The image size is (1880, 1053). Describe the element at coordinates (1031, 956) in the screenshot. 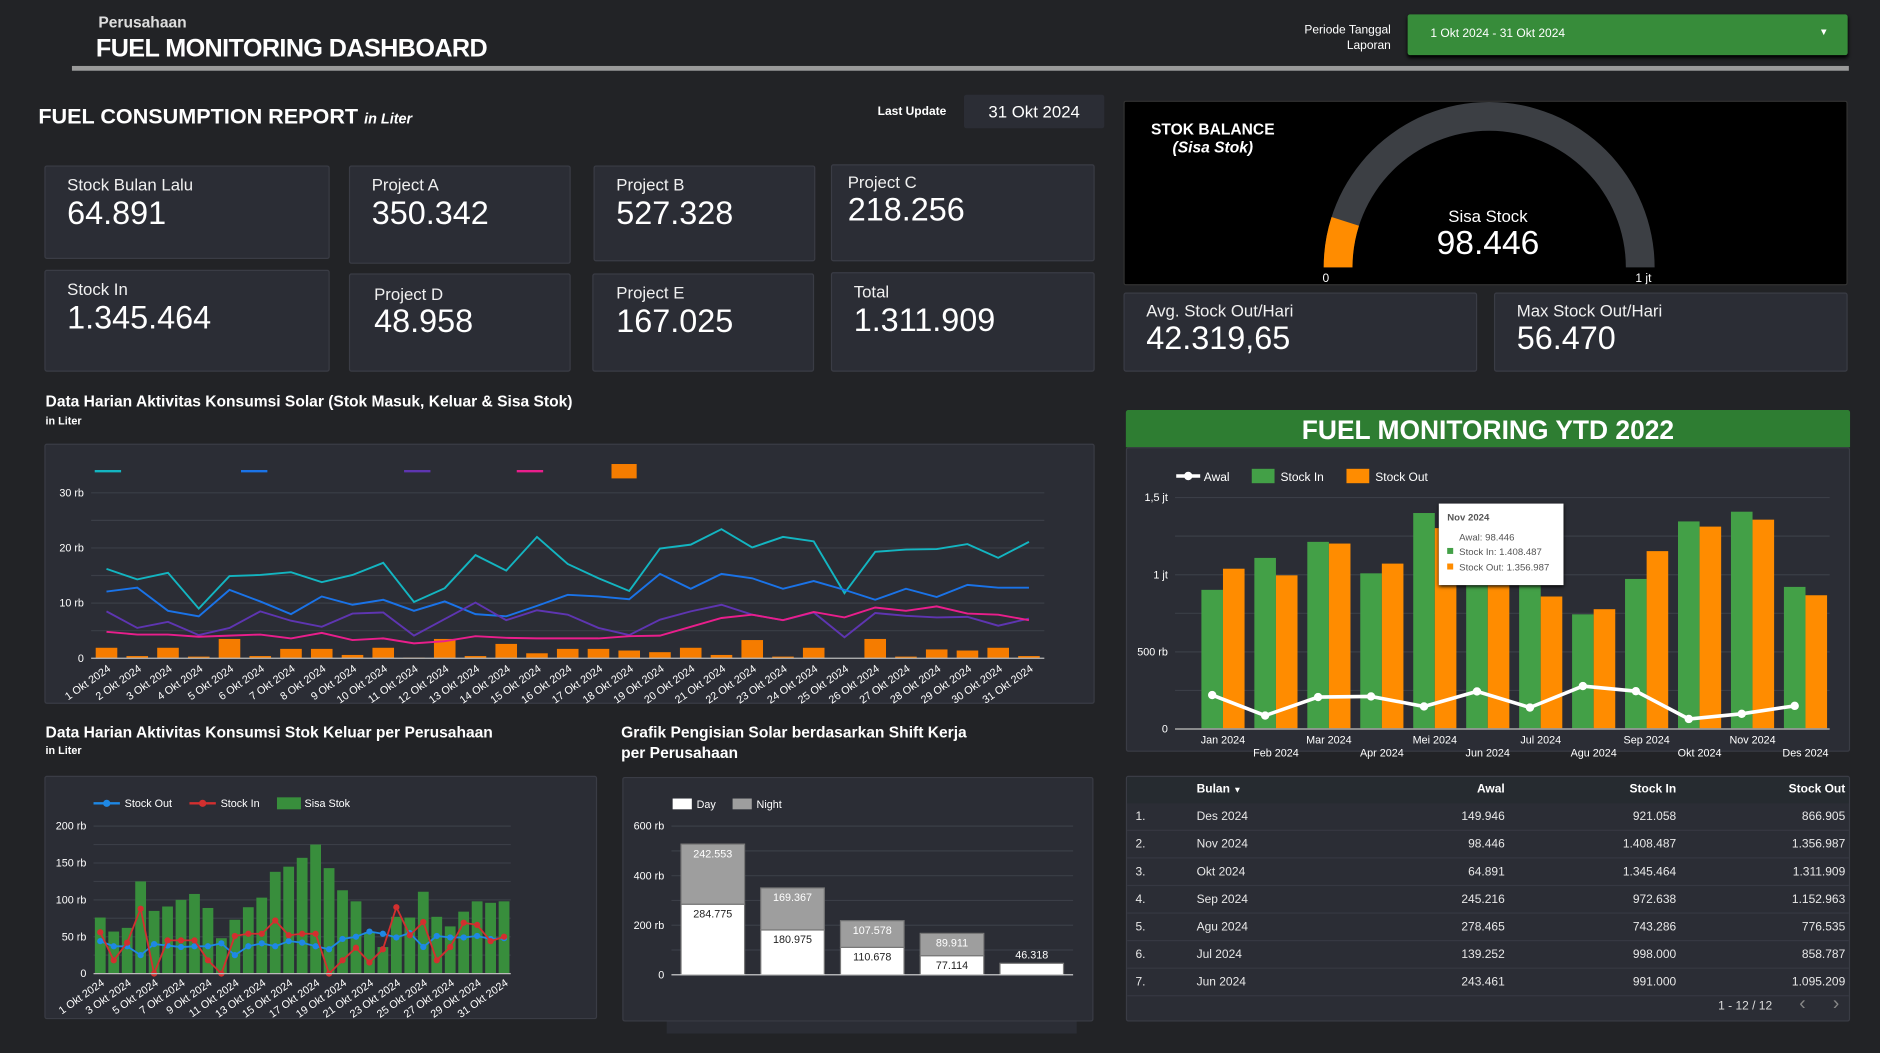

I see `data-label-day: 46.318` at that location.